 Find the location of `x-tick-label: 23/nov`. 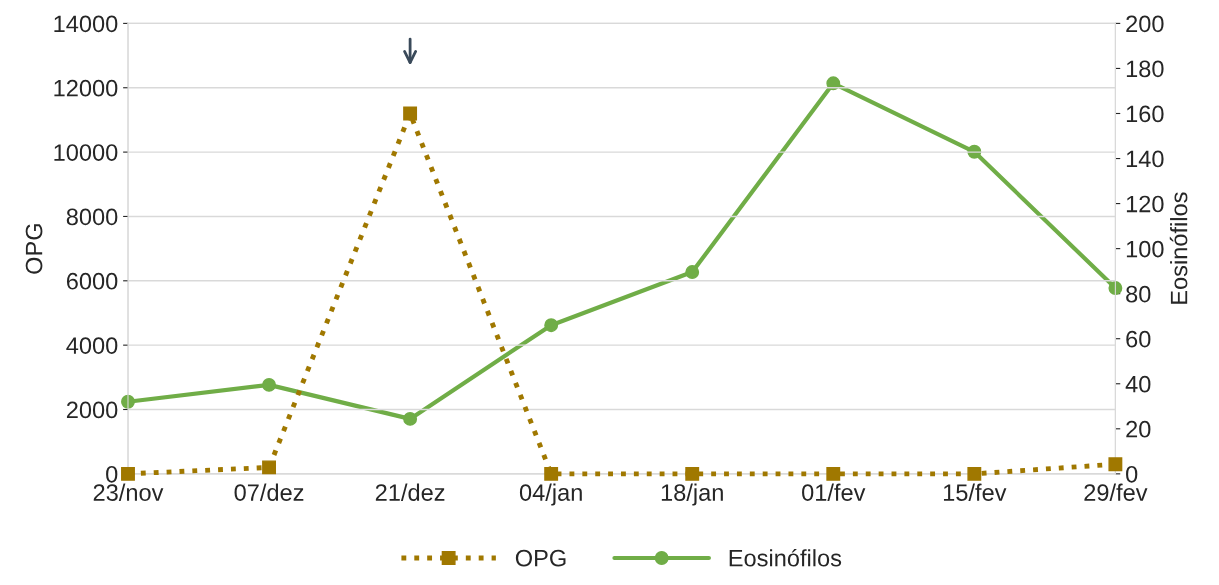

x-tick-label: 23/nov is located at coordinates (128, 492).